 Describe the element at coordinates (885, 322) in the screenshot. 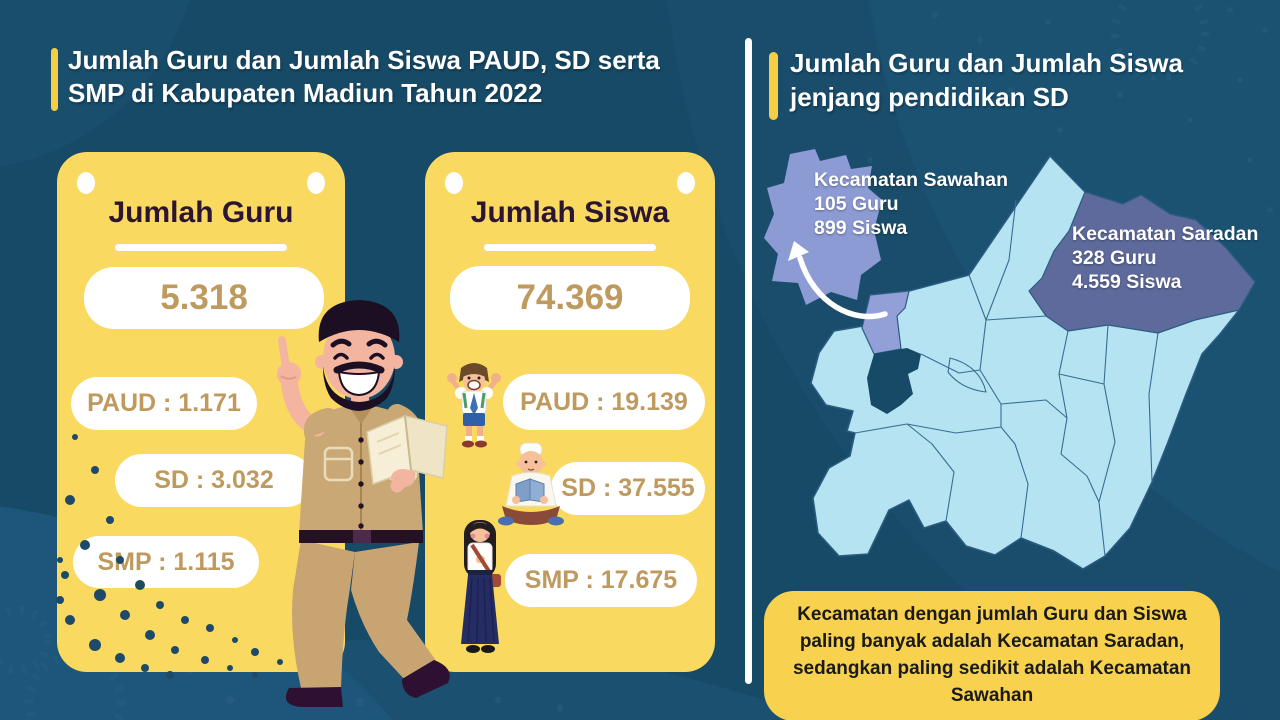

I see `sawahan-region` at that location.